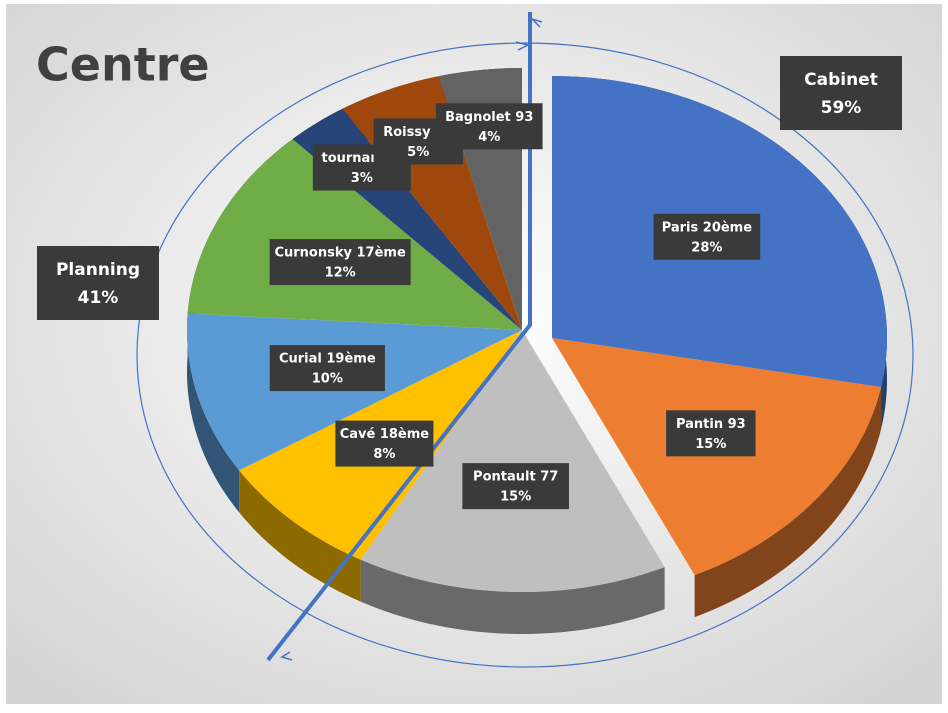 This screenshot has width=948, height=713. What do you see at coordinates (362, 178) in the screenshot?
I see `data-label-value: 3%` at bounding box center [362, 178].